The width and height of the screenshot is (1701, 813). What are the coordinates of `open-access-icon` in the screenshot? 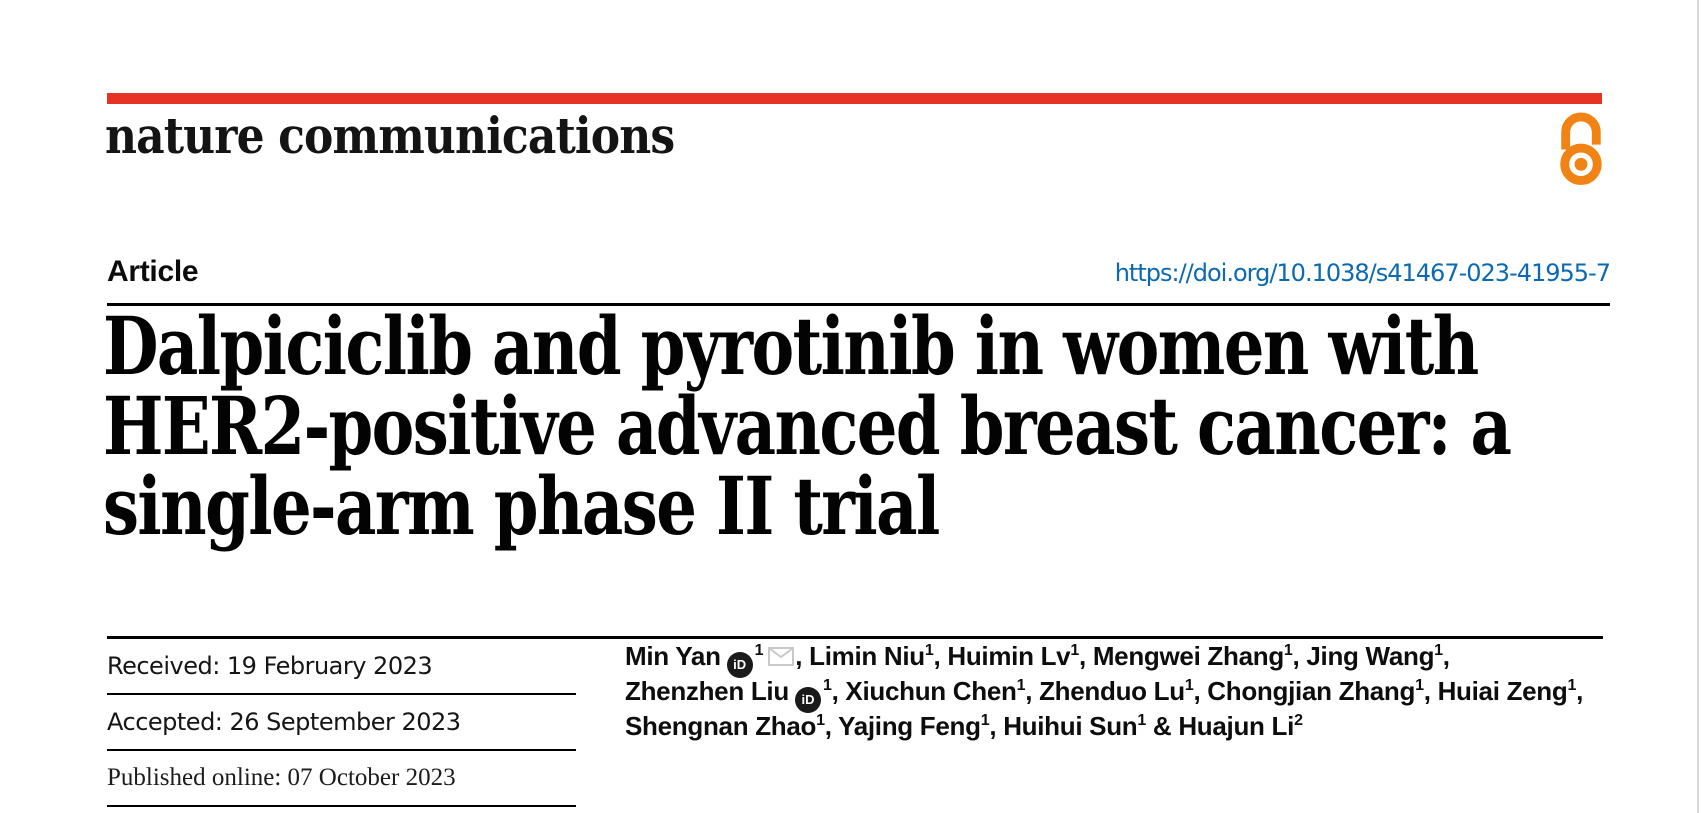 It's located at (1581, 149).